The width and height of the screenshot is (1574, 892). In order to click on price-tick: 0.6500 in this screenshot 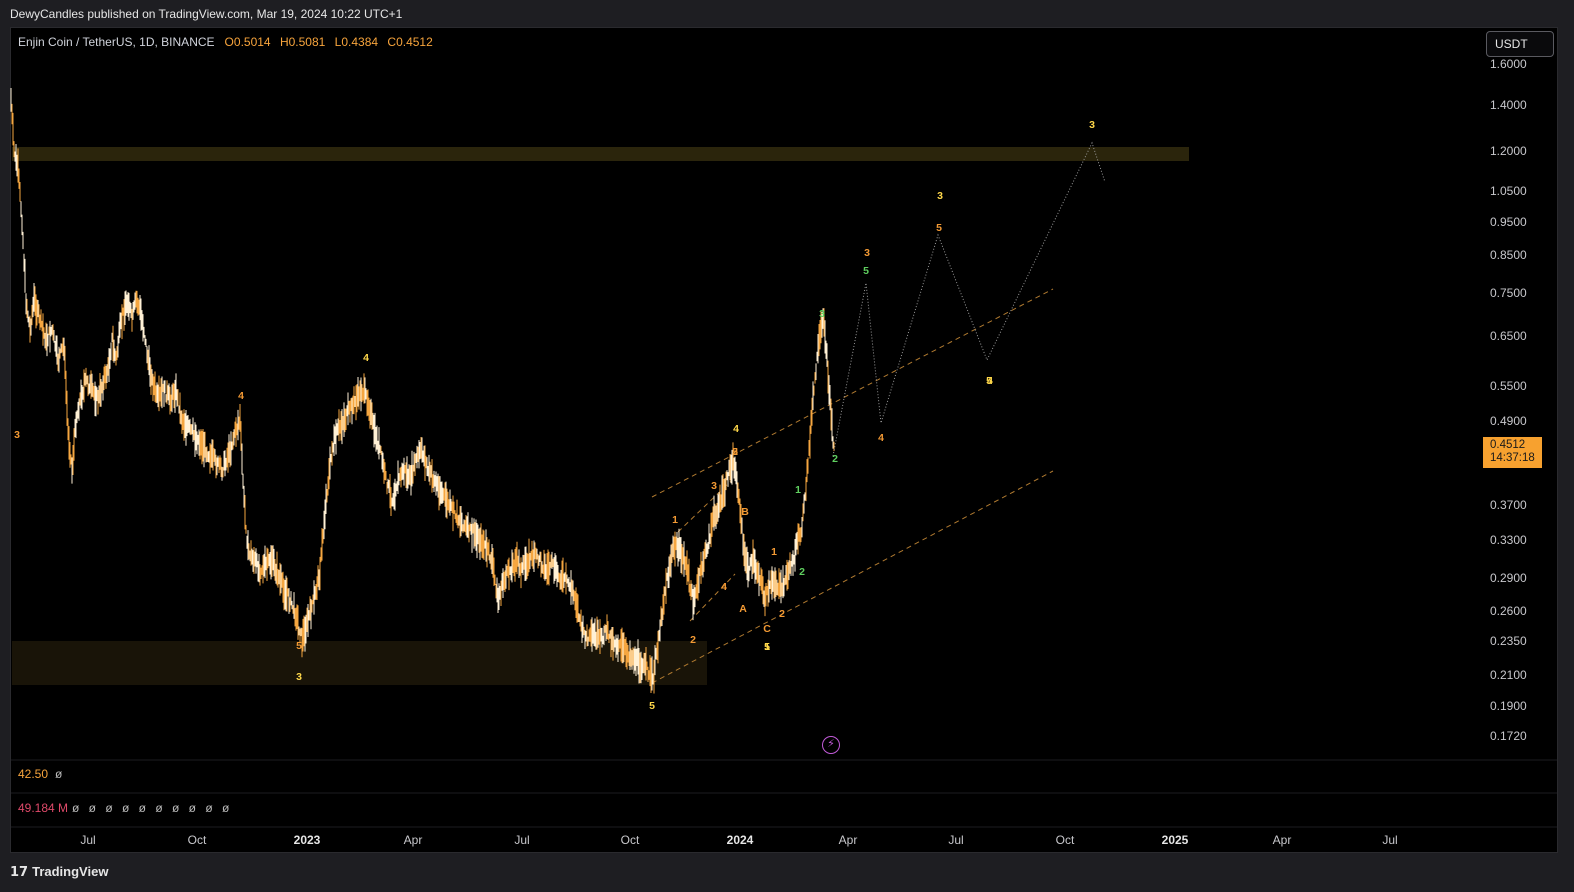, I will do `click(1508, 336)`.